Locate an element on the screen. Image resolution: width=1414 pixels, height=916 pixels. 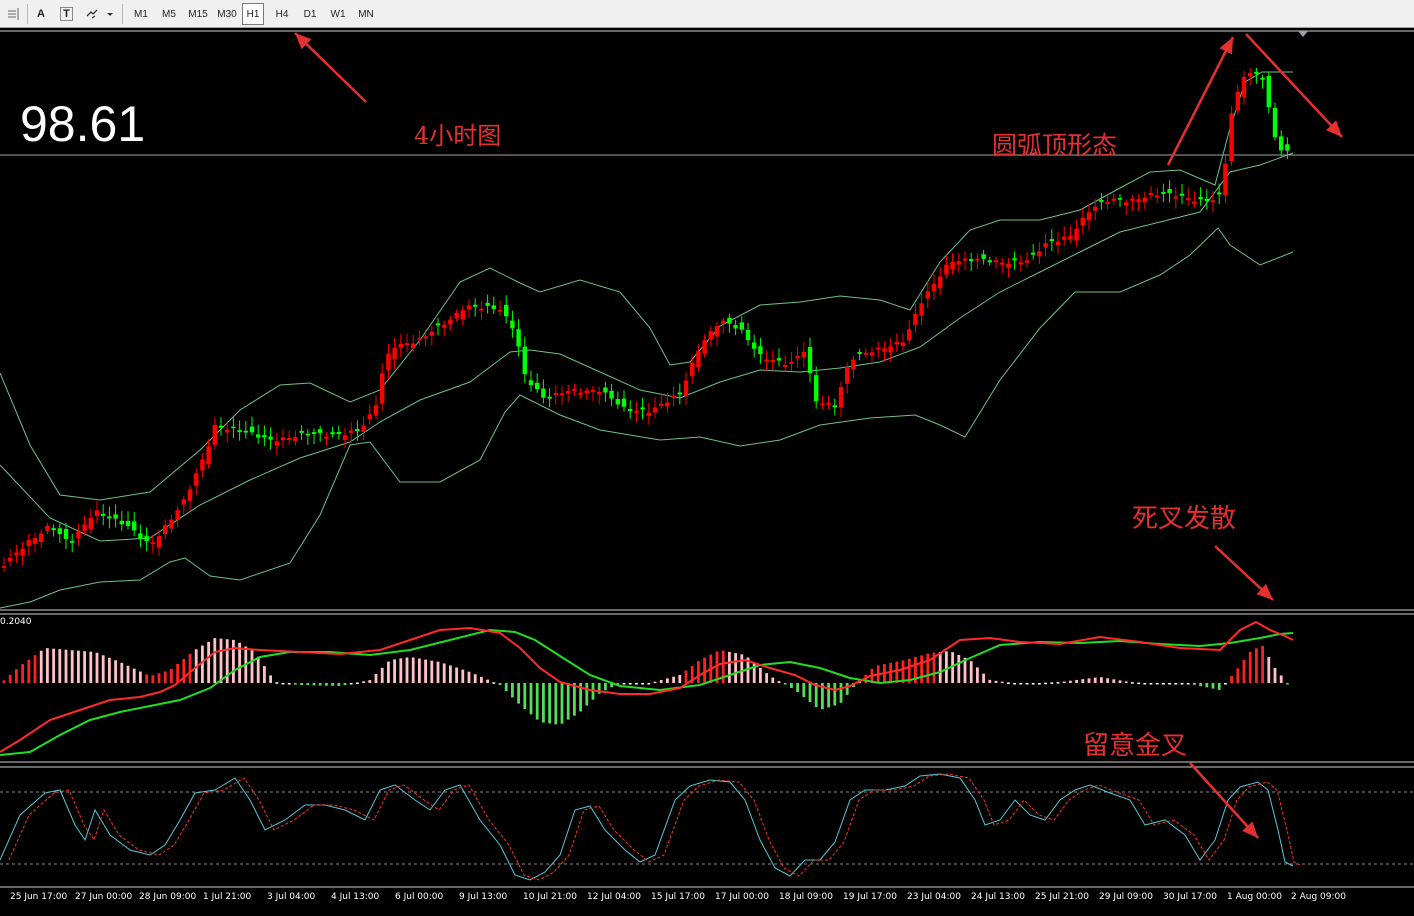
macd-main-line is located at coordinates (647, 686).